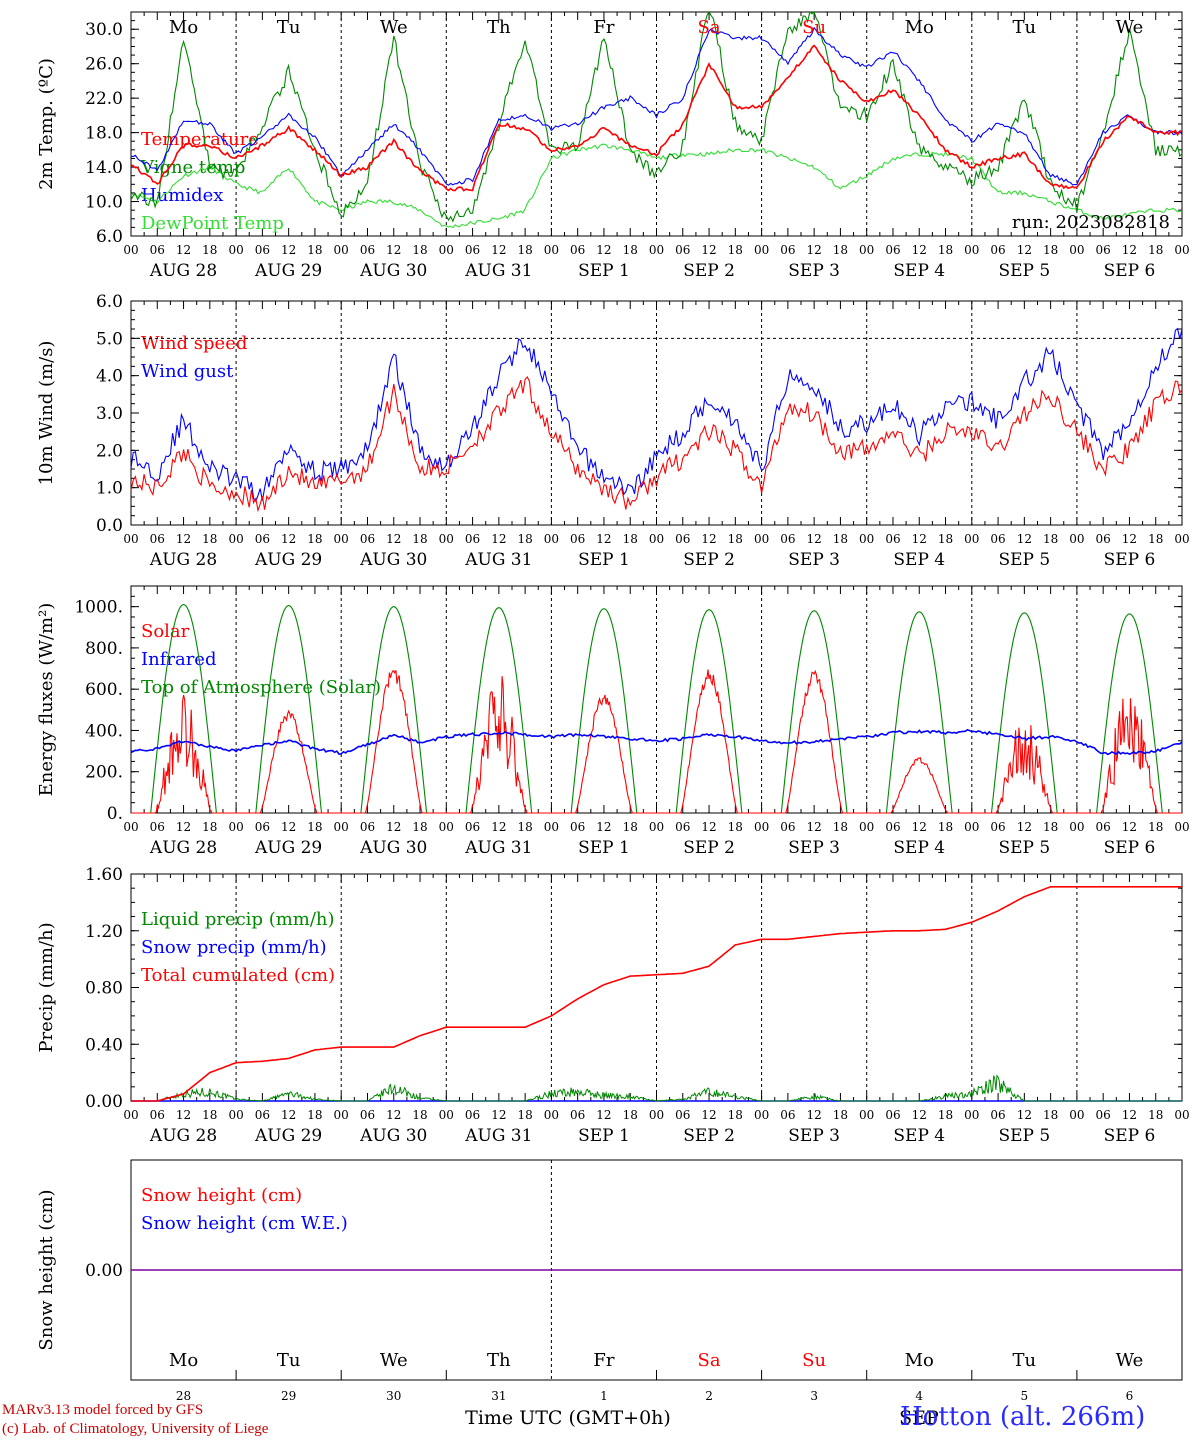 This screenshot has height=1440, width=1194. Describe the element at coordinates (656, 116) in the screenshot. I see `series-vigne-temp` at that location.